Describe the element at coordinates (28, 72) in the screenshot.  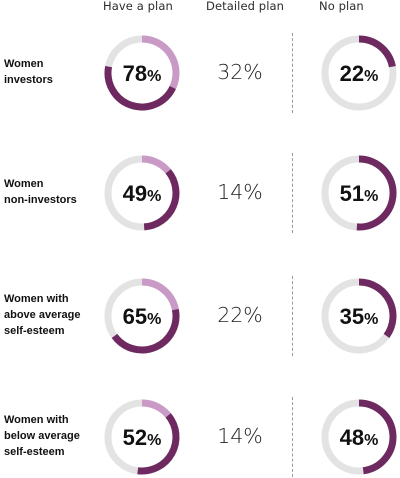
I see `row-label: Women investors` at that location.